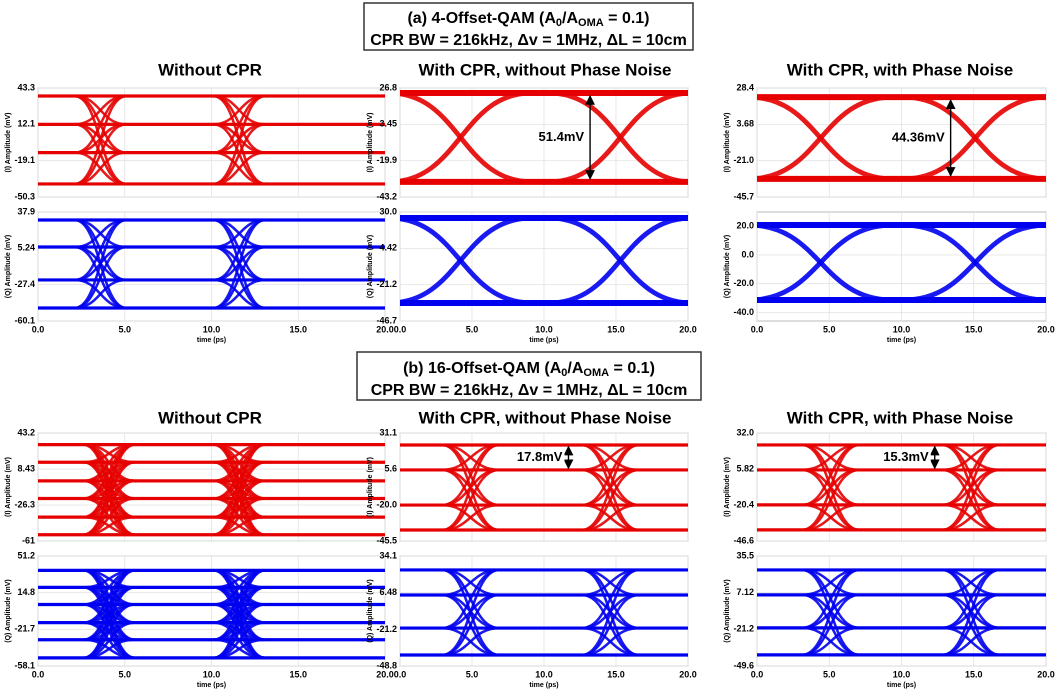  What do you see at coordinates (562, 136) in the screenshot?
I see `annotation: 51.4mV` at bounding box center [562, 136].